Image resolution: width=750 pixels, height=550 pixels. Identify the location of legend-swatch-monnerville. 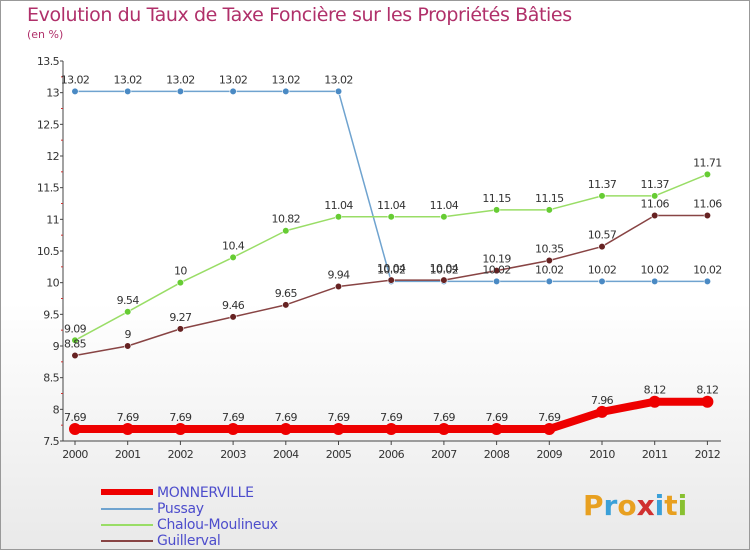
(127, 492).